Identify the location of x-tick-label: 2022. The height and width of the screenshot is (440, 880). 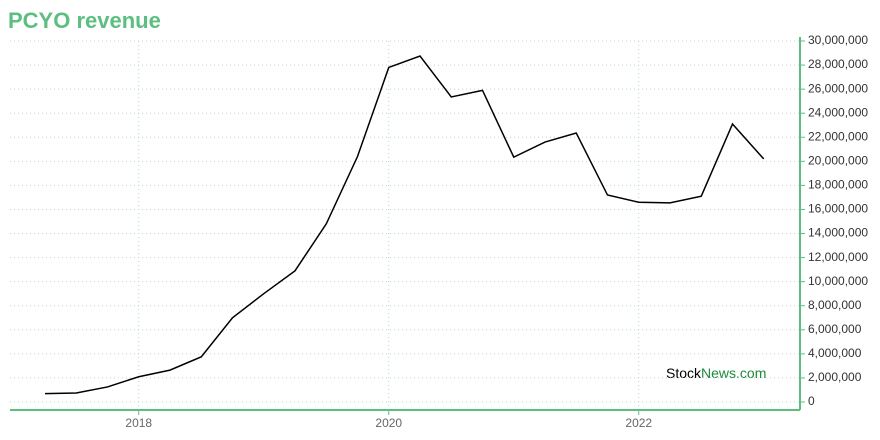
(638, 423).